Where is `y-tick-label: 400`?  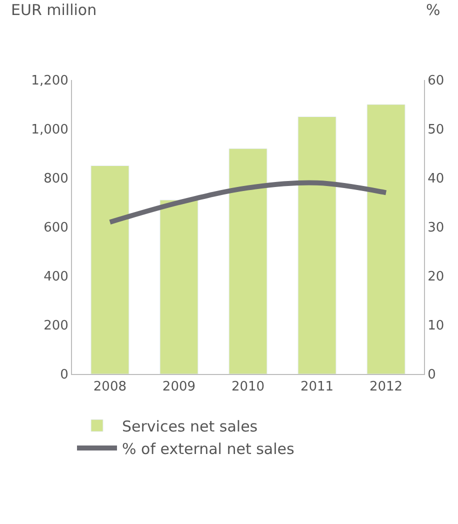
y-tick-label: 400 is located at coordinates (56, 277).